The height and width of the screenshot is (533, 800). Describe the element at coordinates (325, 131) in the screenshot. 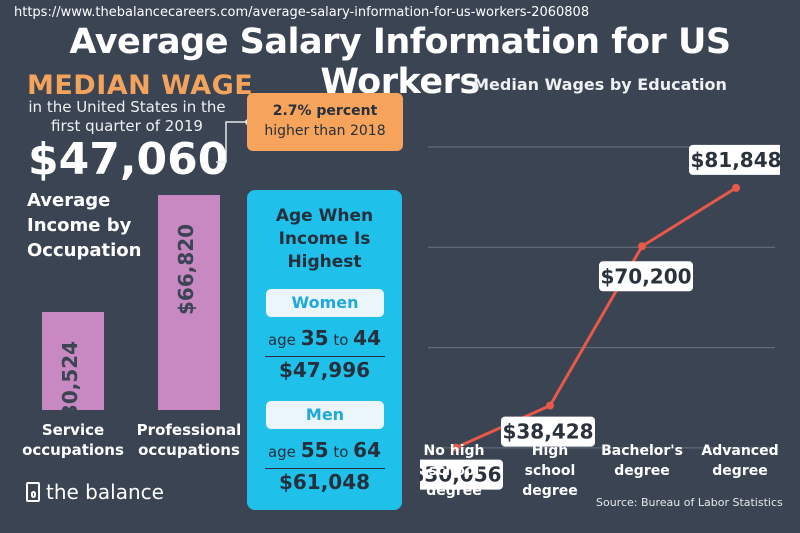

I see `growth-callout-text: higher than 2018` at that location.